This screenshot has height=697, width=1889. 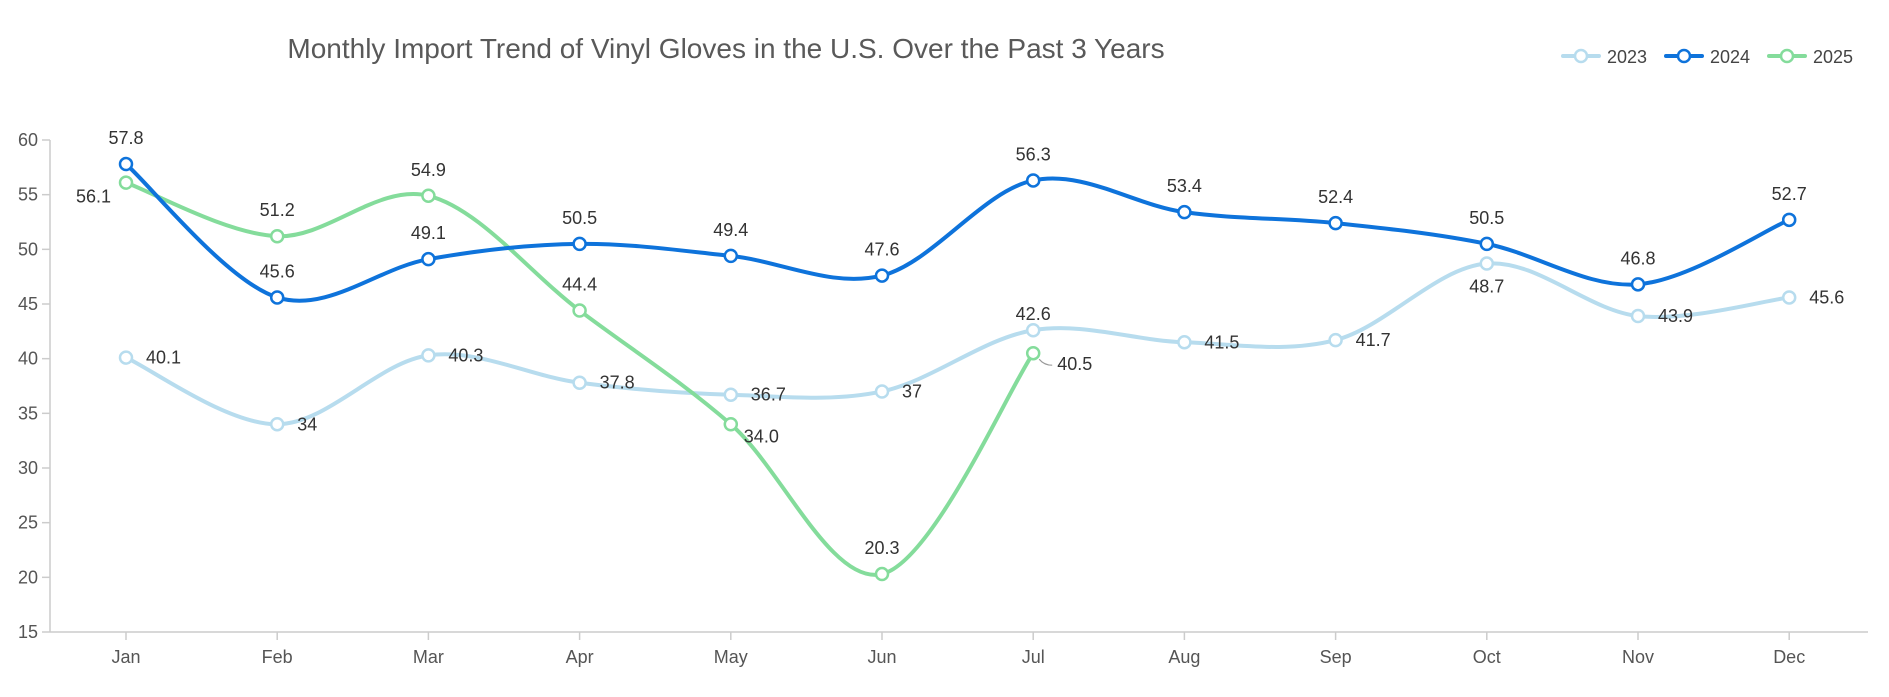 What do you see at coordinates (1033, 154) in the screenshot?
I see `data-label-2024: 56.3` at bounding box center [1033, 154].